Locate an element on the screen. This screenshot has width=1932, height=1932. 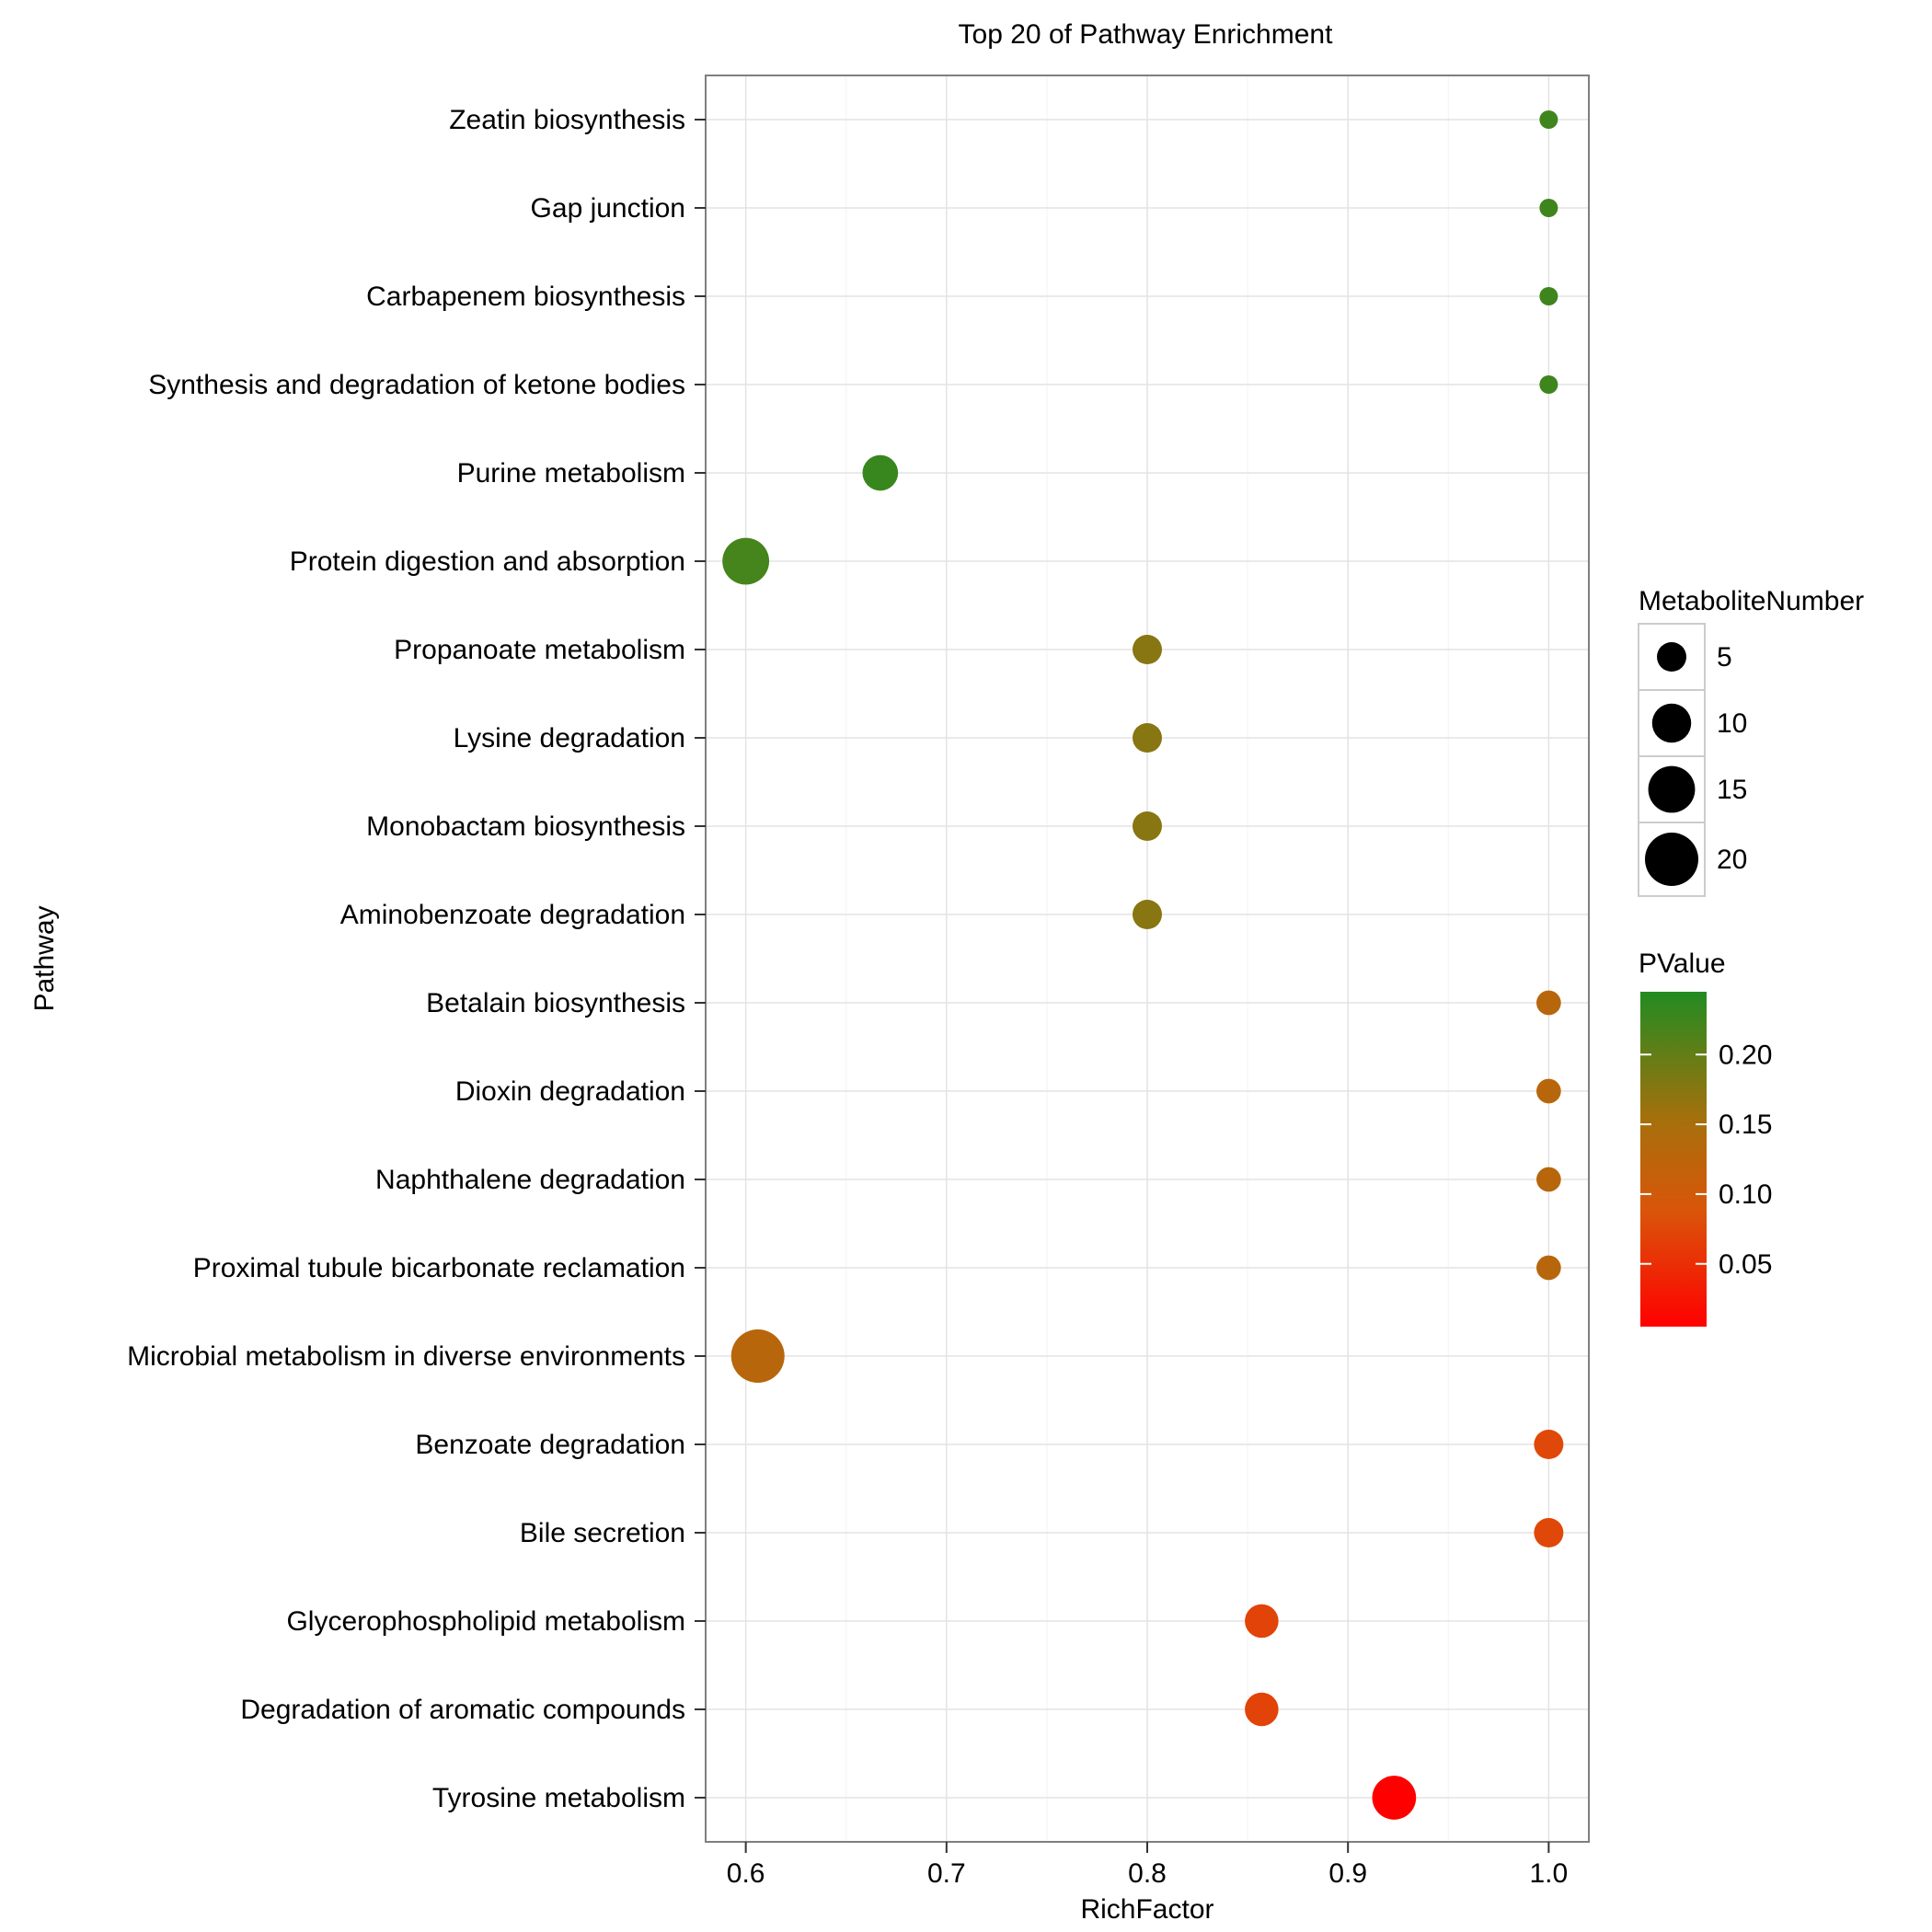
y-tick-label: Dioxin degradation is located at coordinates (570, 1091).